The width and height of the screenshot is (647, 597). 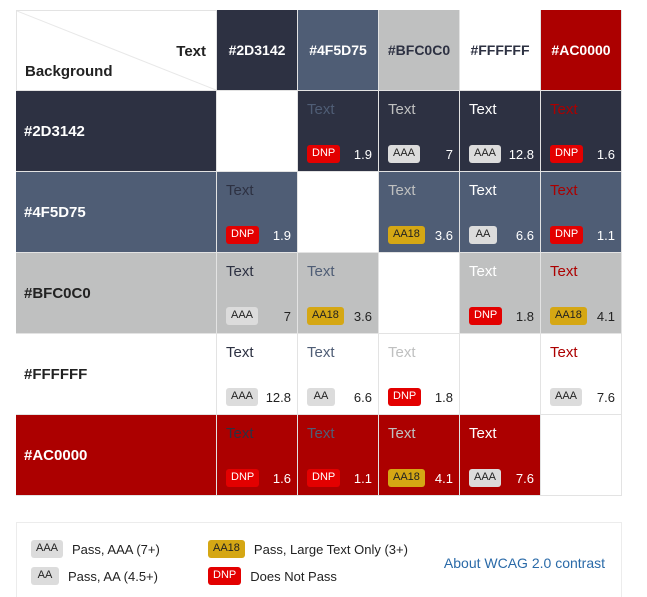 I want to click on contrast-cell: Text DNP 1.8, so click(x=500, y=293).